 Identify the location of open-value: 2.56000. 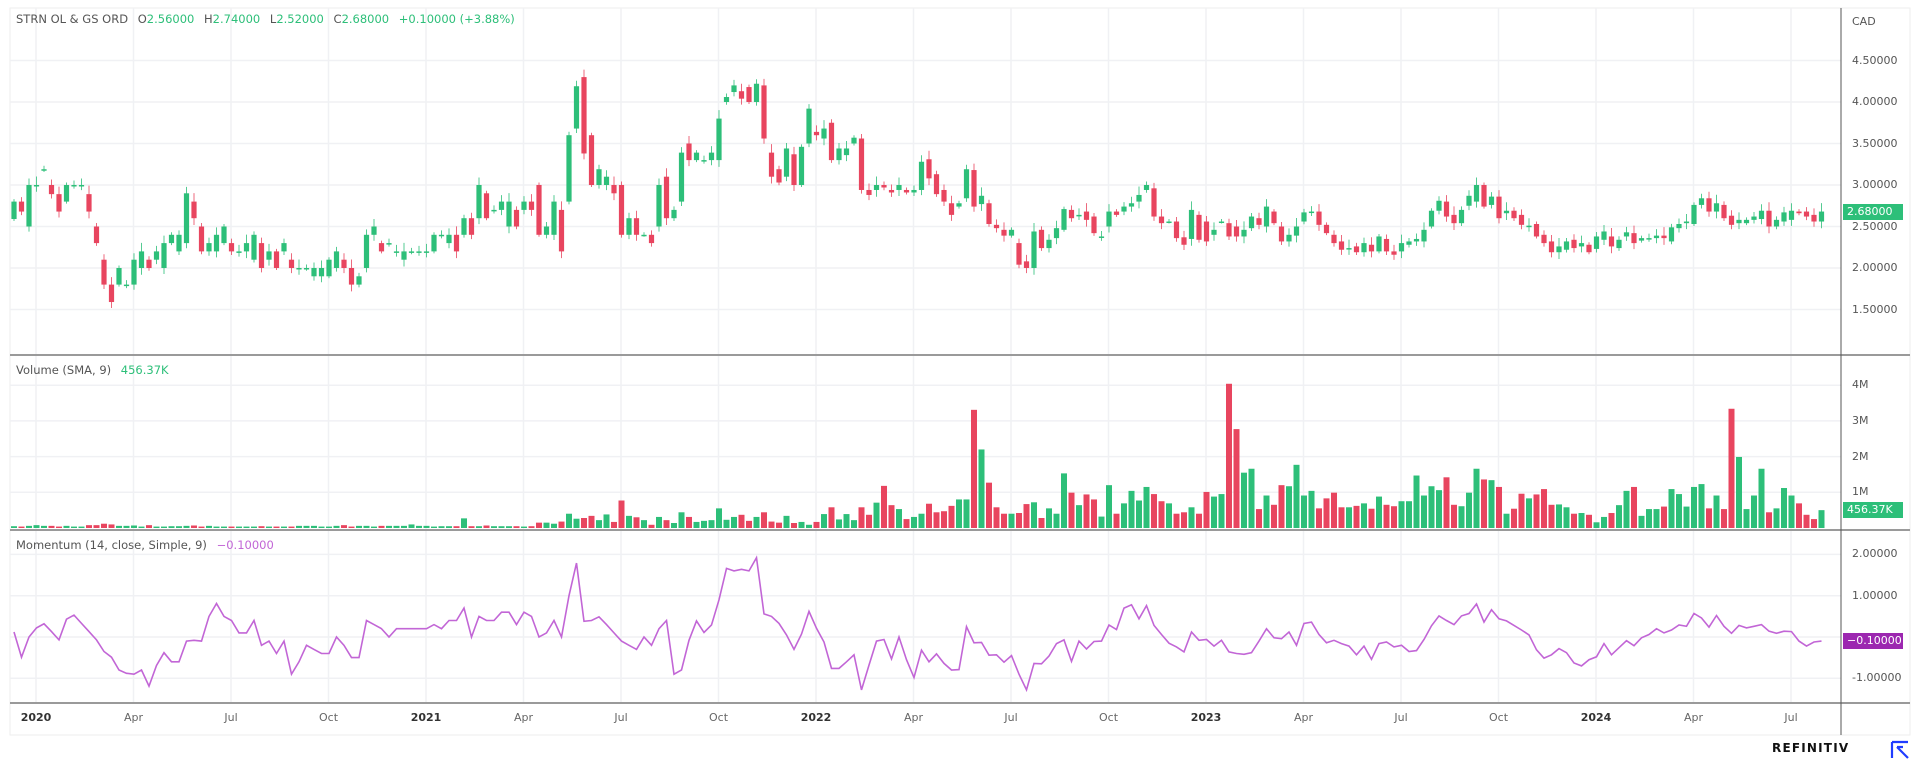
(170, 19).